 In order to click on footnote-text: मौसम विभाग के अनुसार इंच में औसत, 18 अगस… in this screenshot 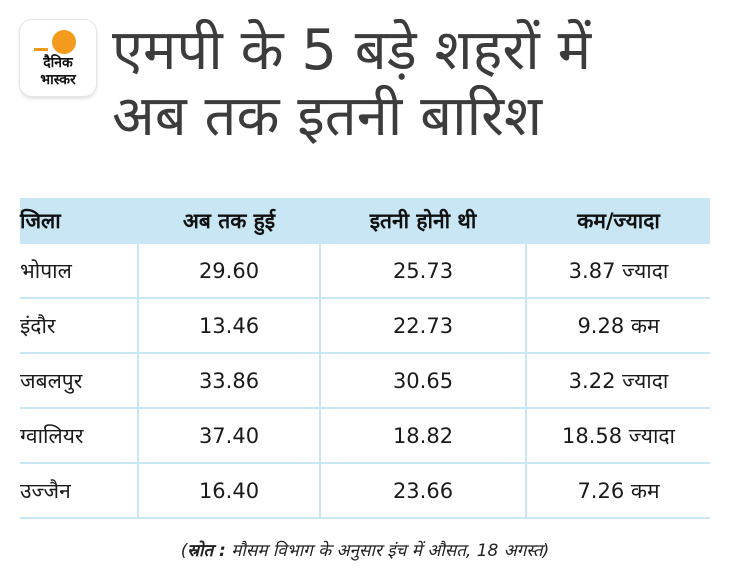, I will do `click(387, 551)`.